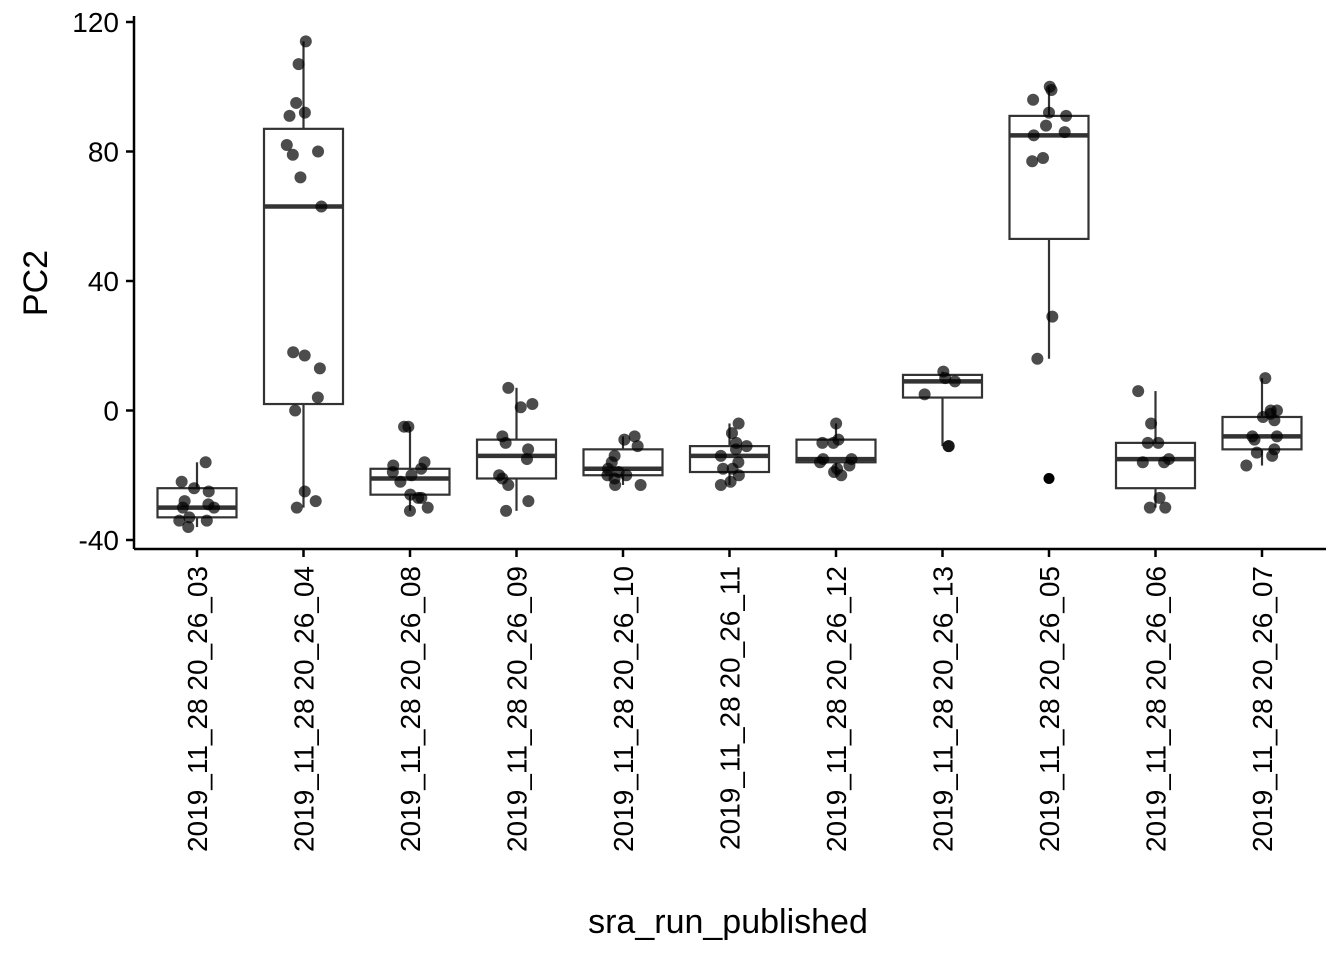 The height and width of the screenshot is (960, 1344). Describe the element at coordinates (730, 708) in the screenshot. I see `x-tick-label: 2019_11_28 20_26_11` at that location.